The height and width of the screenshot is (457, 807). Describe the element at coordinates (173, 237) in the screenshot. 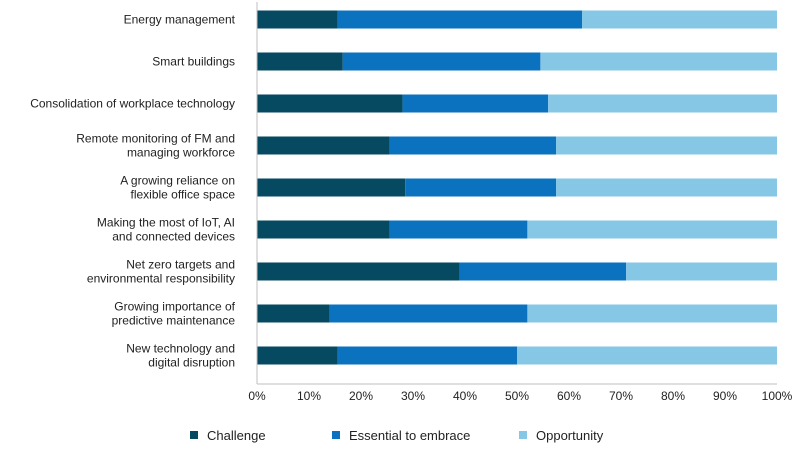

I see `category-label: and connected devices` at that location.